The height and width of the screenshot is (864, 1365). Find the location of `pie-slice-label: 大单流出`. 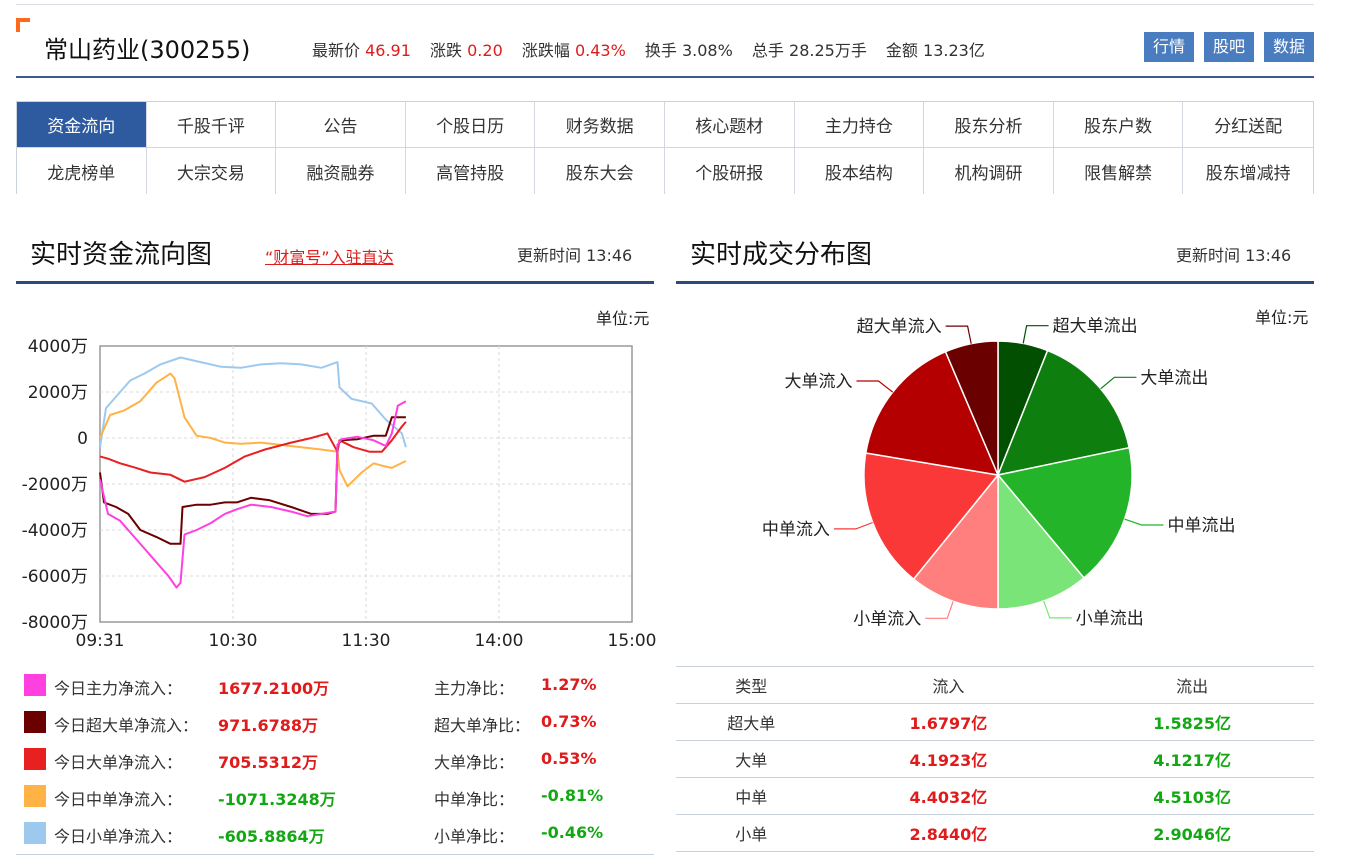

pie-slice-label: 大单流出 is located at coordinates (1174, 378).